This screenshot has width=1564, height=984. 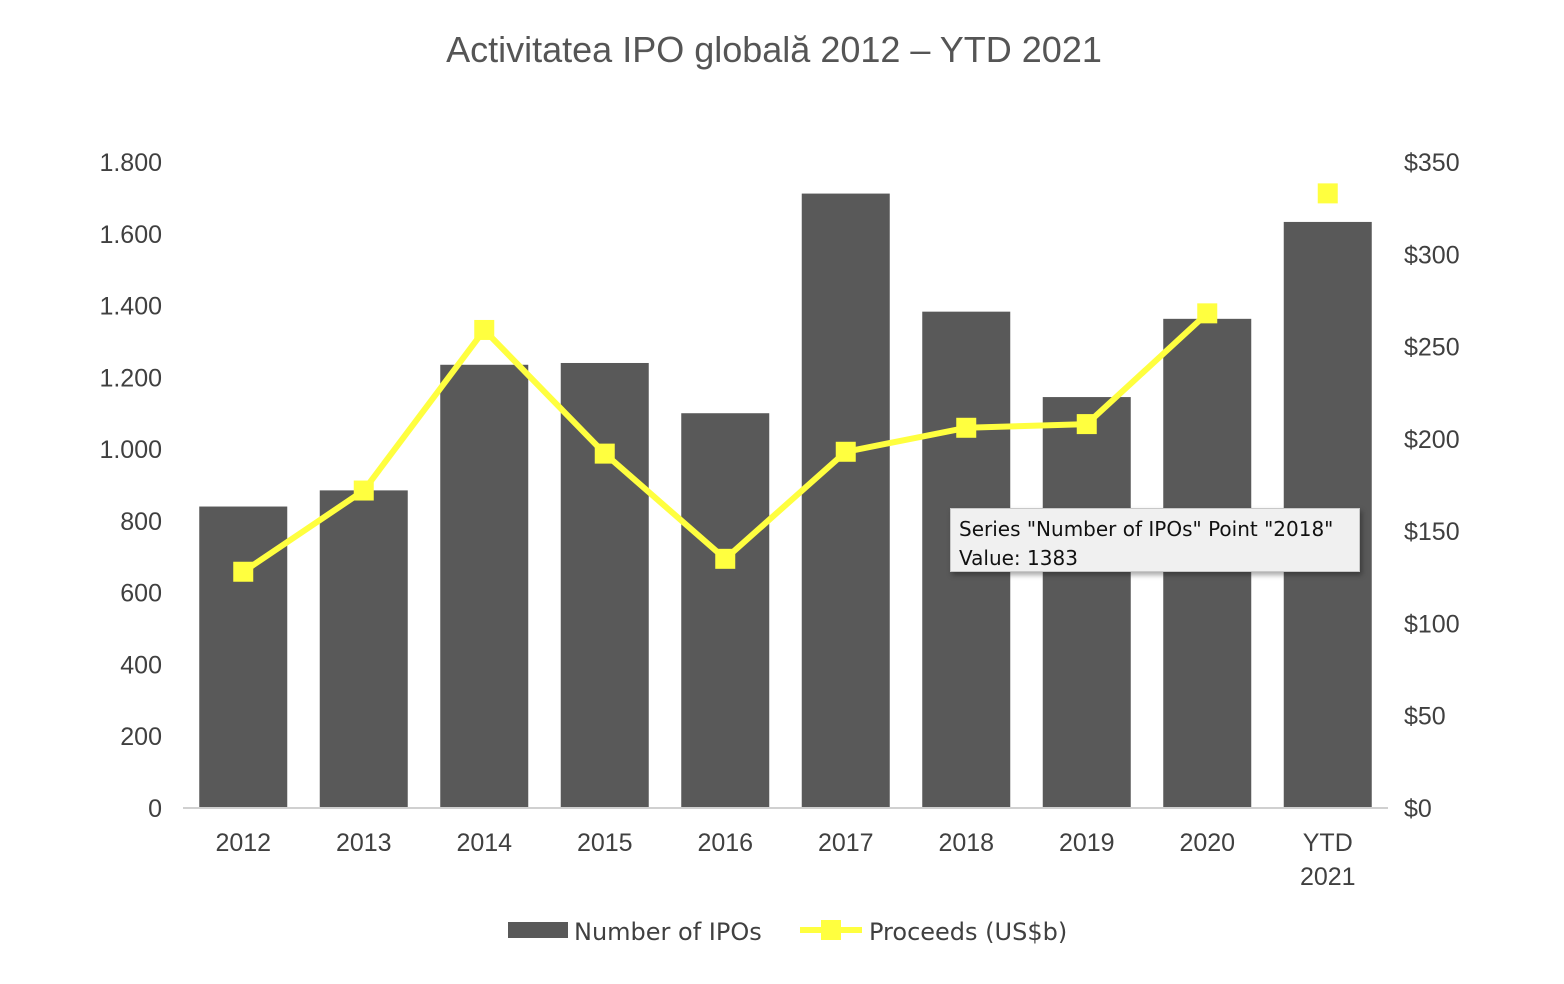 What do you see at coordinates (141, 737) in the screenshot?
I see `y-left-tick-label: 200` at bounding box center [141, 737].